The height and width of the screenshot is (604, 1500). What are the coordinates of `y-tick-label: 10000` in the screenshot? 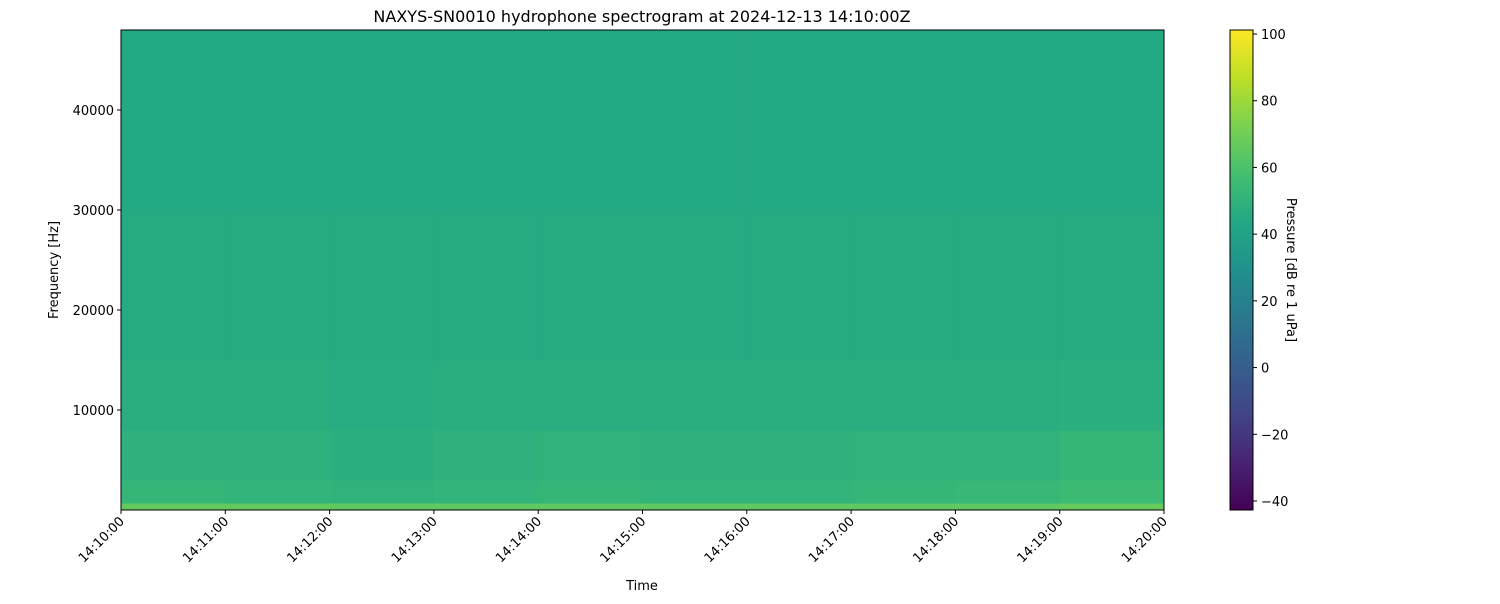 It's located at (93, 411).